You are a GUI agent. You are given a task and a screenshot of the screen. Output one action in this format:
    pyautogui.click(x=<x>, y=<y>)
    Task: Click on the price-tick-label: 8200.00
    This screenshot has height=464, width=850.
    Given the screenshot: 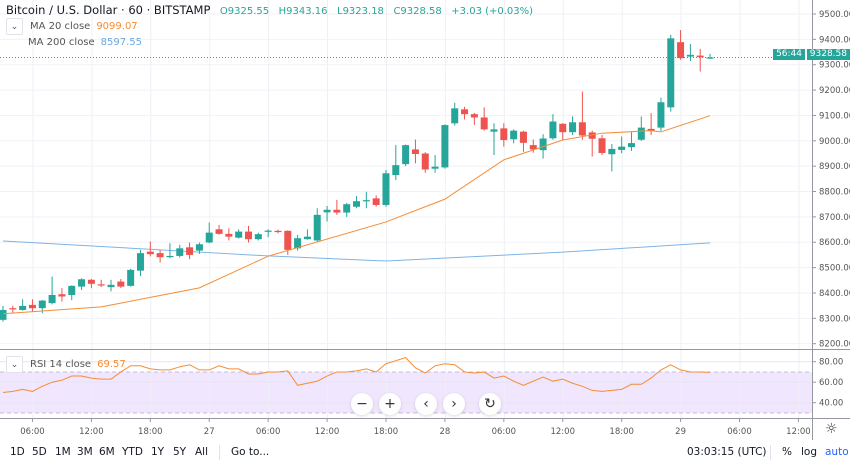 What is the action you would take?
    pyautogui.click(x=834, y=345)
    